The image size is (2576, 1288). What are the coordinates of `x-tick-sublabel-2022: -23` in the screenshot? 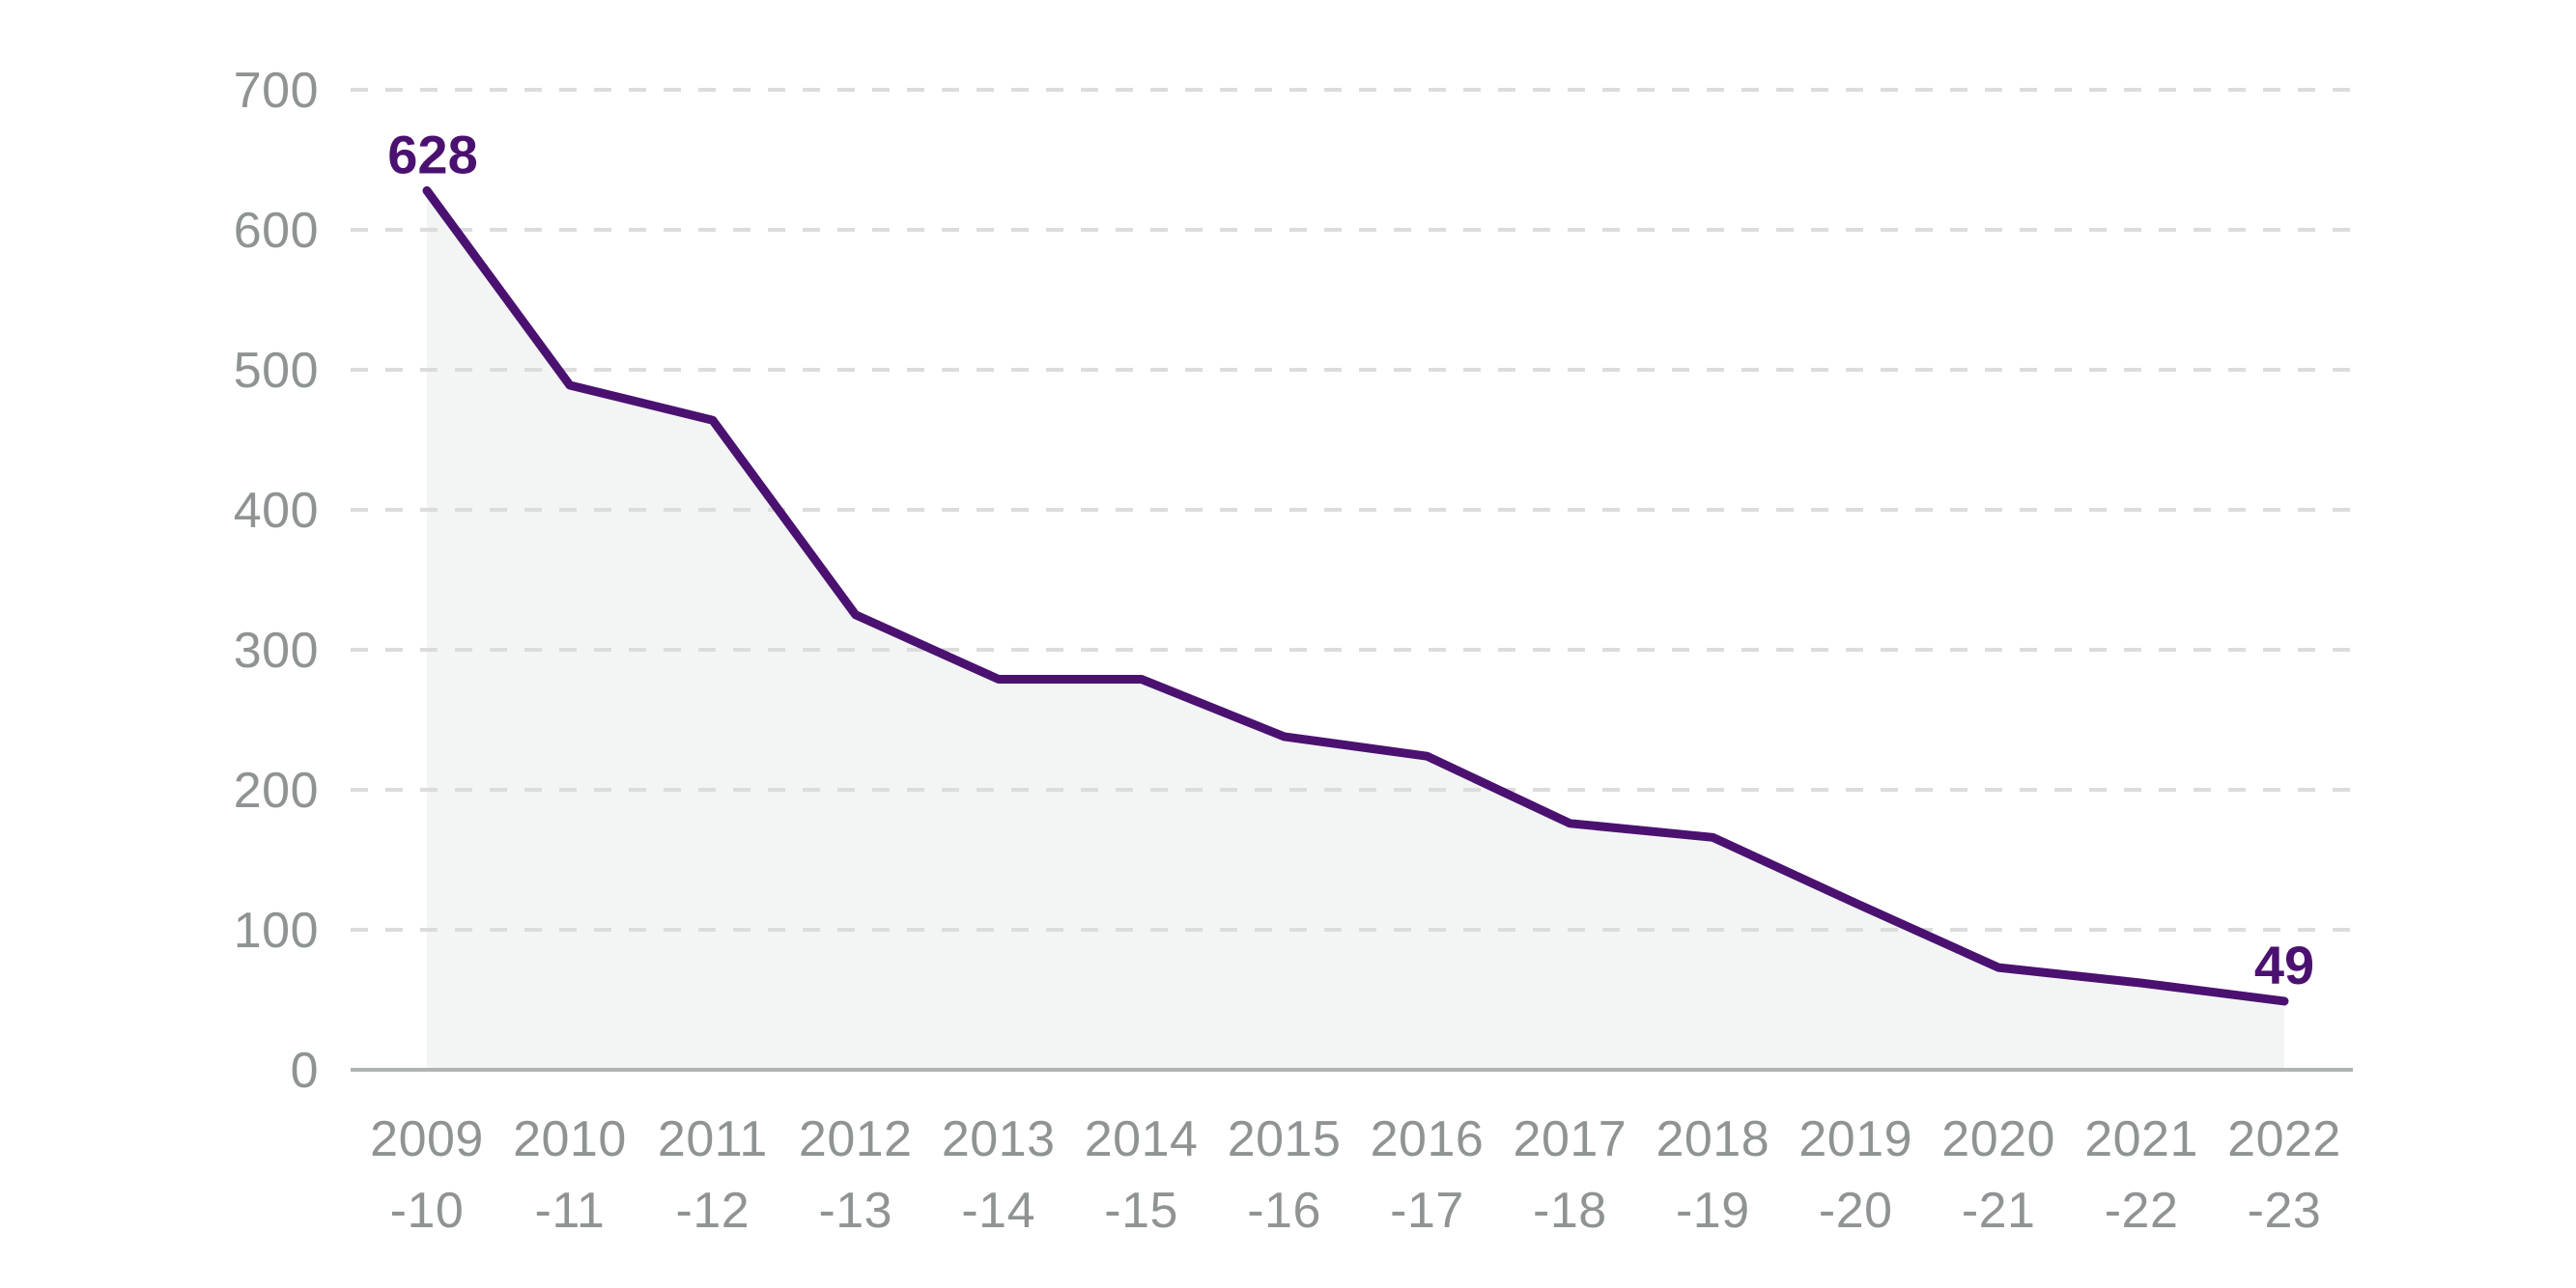 It's located at (2285, 1211).